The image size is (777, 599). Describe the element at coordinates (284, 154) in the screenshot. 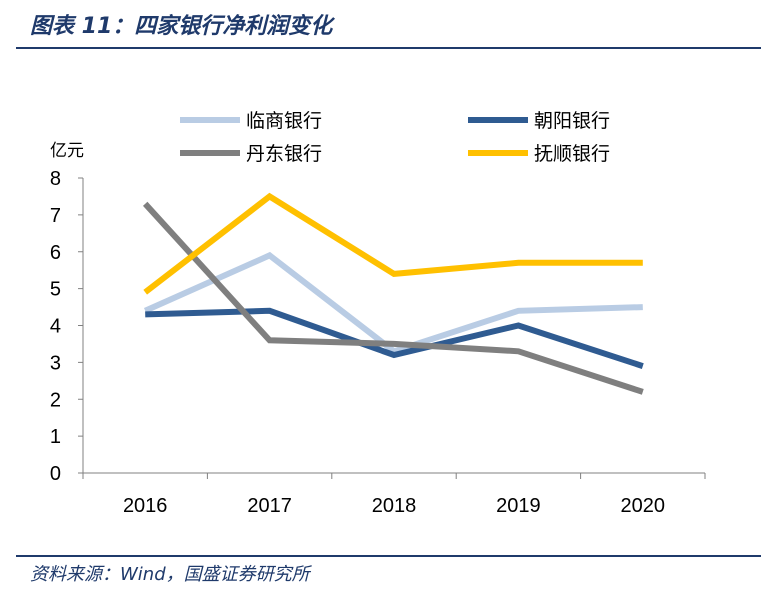

I see `legend-label: 丹东银行` at that location.